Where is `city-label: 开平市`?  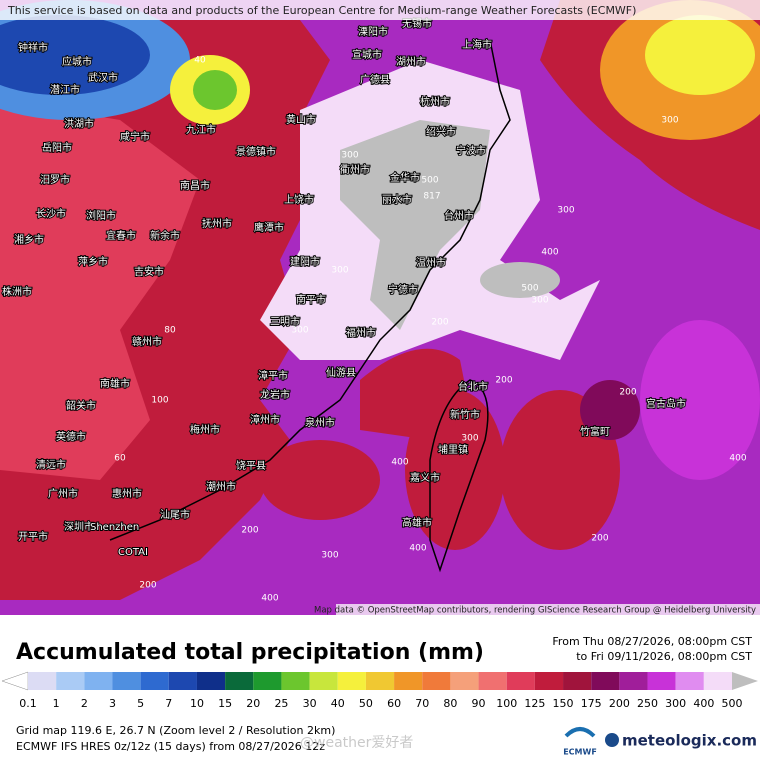
city-label: 开平市 is located at coordinates (33, 536).